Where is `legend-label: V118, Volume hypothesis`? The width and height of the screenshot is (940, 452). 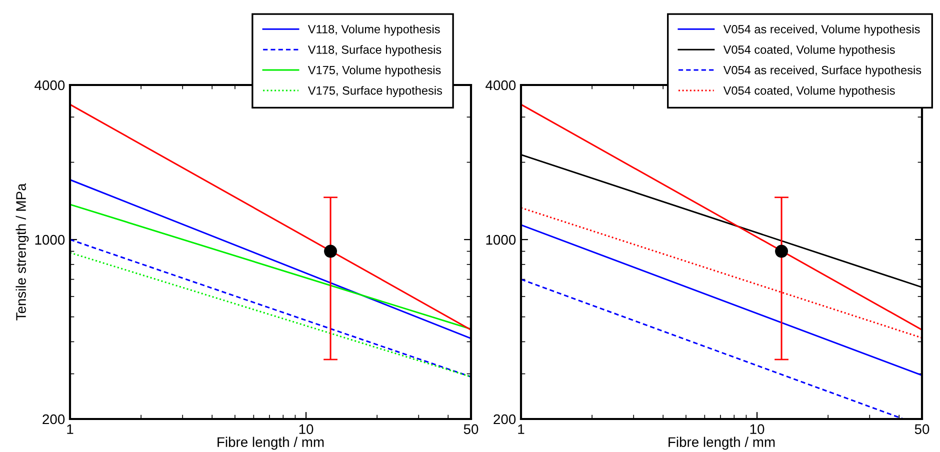 legend-label: V118, Volume hypothesis is located at coordinates (374, 30).